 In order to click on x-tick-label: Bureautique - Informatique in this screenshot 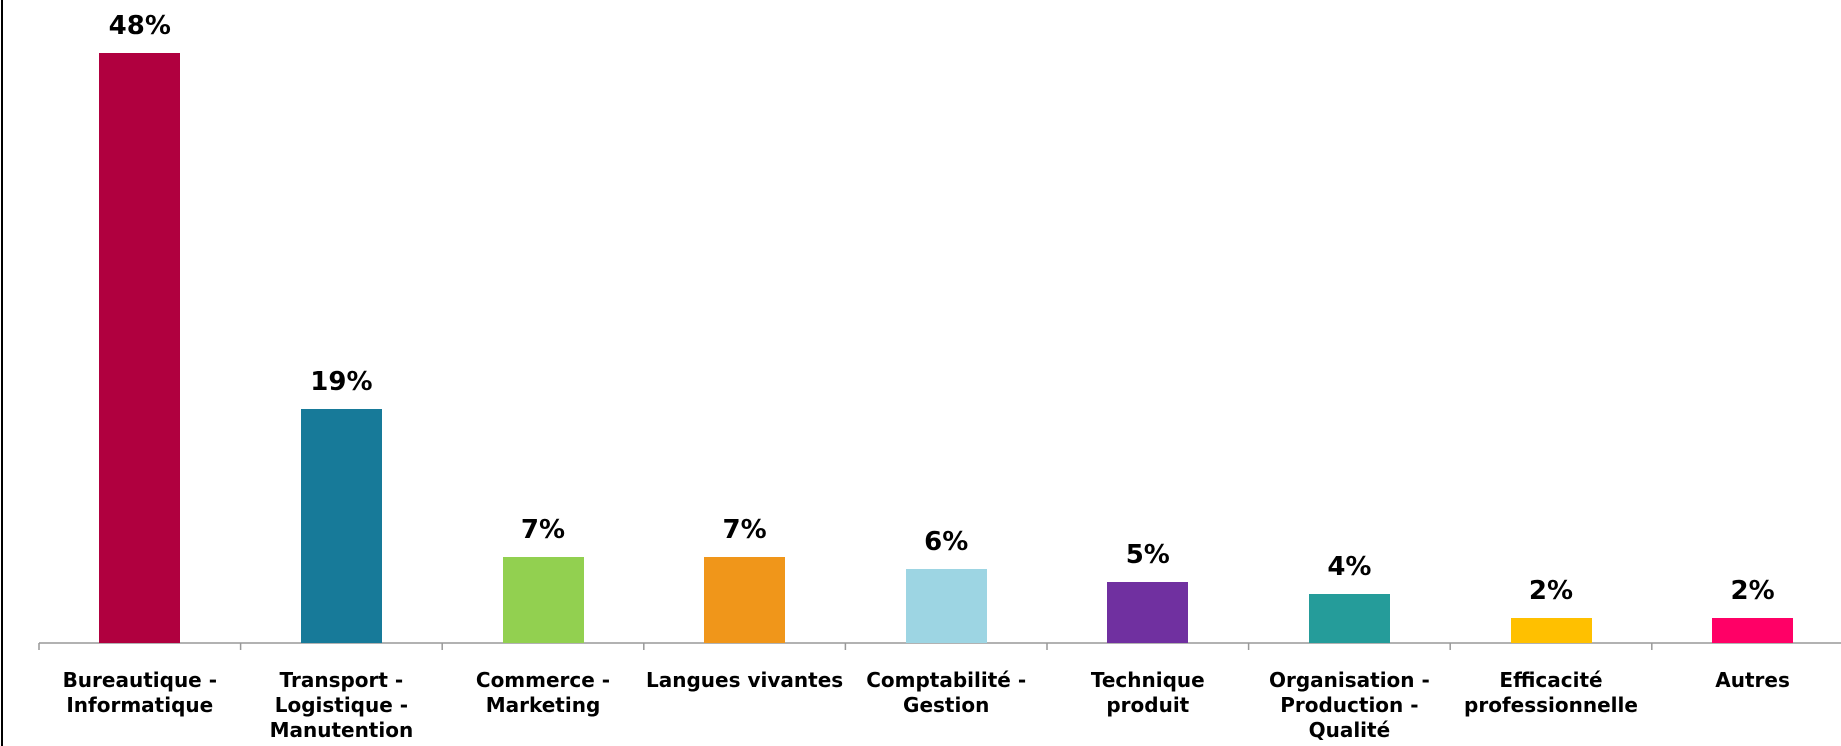, I will do `click(140, 692)`.